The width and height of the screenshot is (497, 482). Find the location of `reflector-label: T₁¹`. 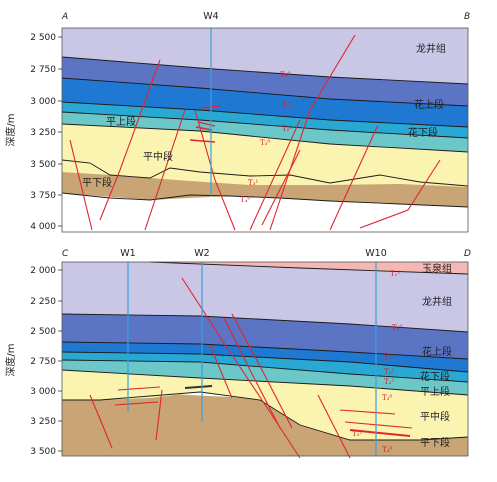

reflector-label: T₁¹ is located at coordinates (395, 274).